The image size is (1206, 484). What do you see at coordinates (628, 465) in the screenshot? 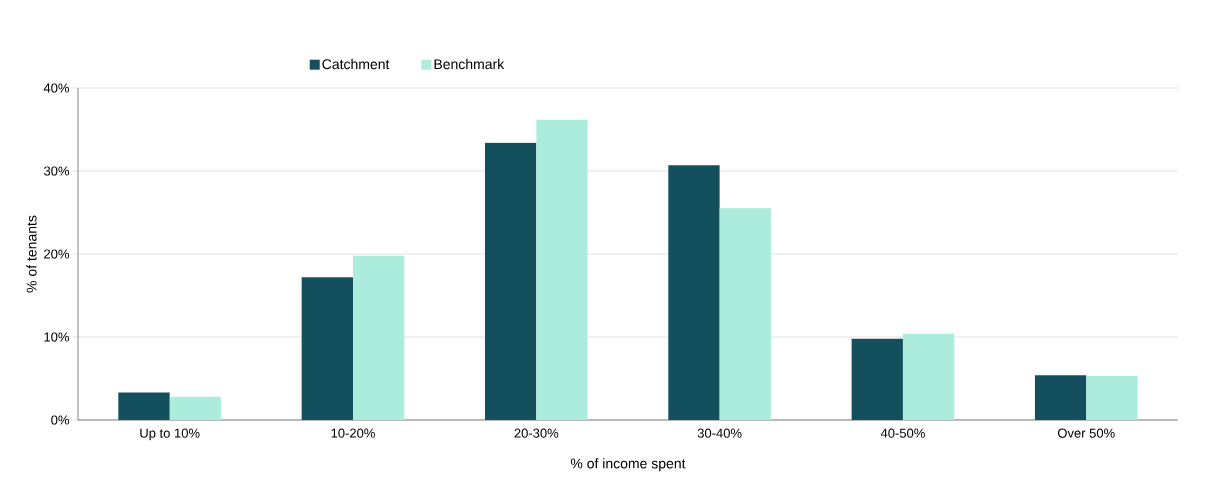
I see `x-axis-title: % of income spent` at bounding box center [628, 465].